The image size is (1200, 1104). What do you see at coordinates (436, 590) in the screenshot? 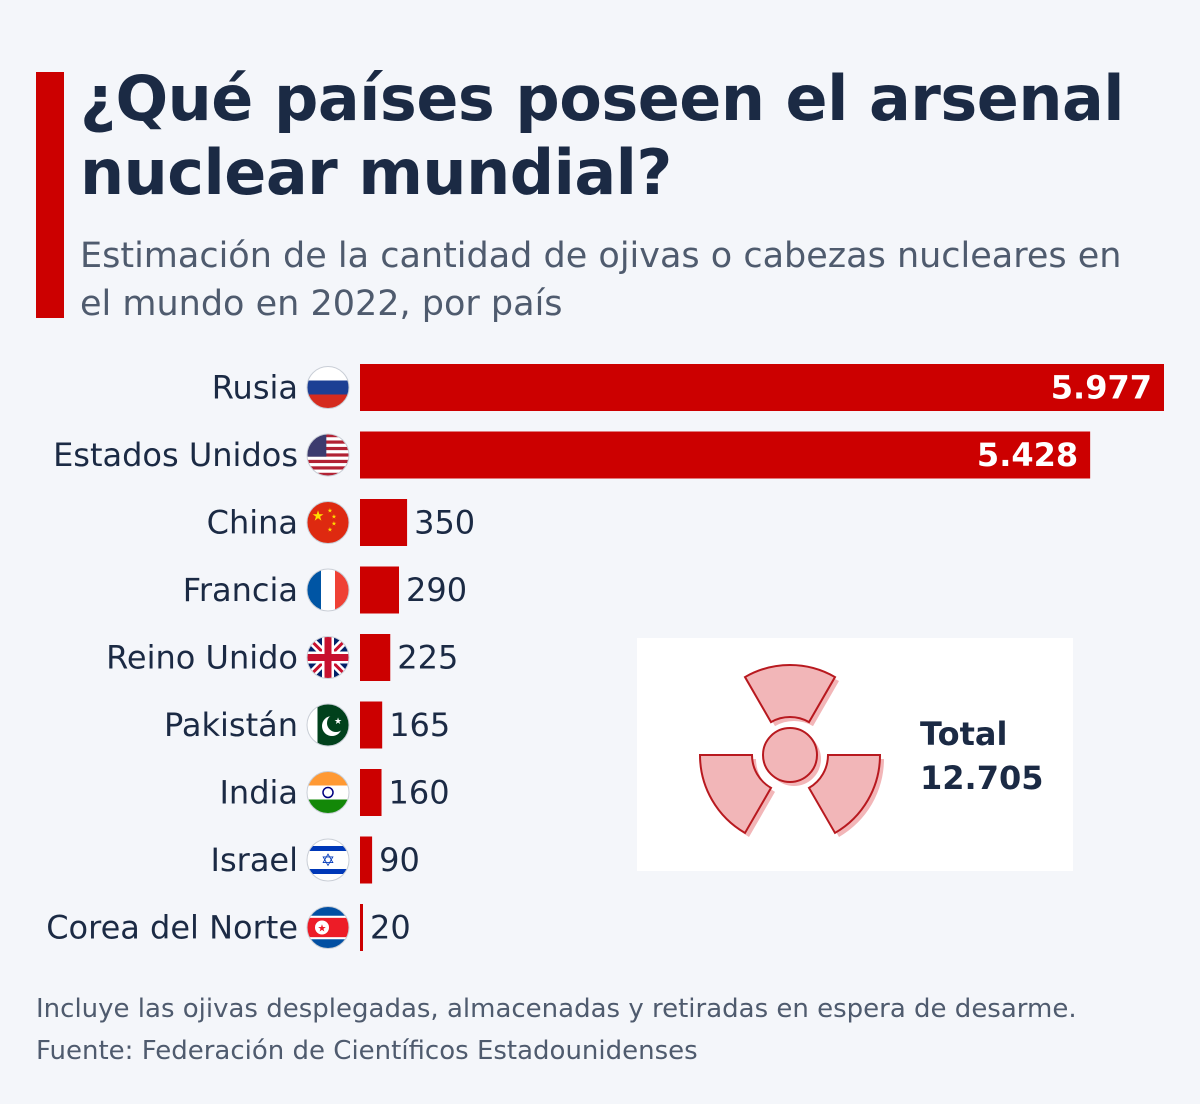
I see `bar-value-label: 290` at bounding box center [436, 590].